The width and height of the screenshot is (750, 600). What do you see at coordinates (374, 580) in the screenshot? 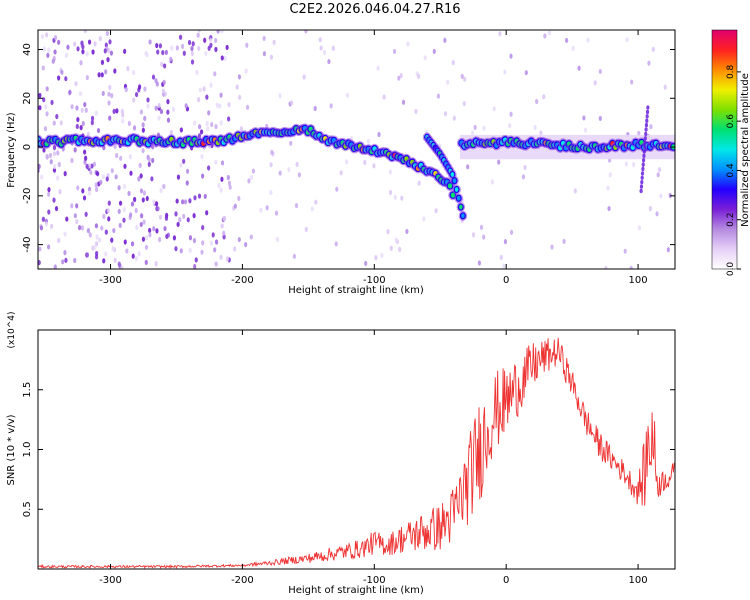
I see `x-tick-label: -100` at bounding box center [374, 580].